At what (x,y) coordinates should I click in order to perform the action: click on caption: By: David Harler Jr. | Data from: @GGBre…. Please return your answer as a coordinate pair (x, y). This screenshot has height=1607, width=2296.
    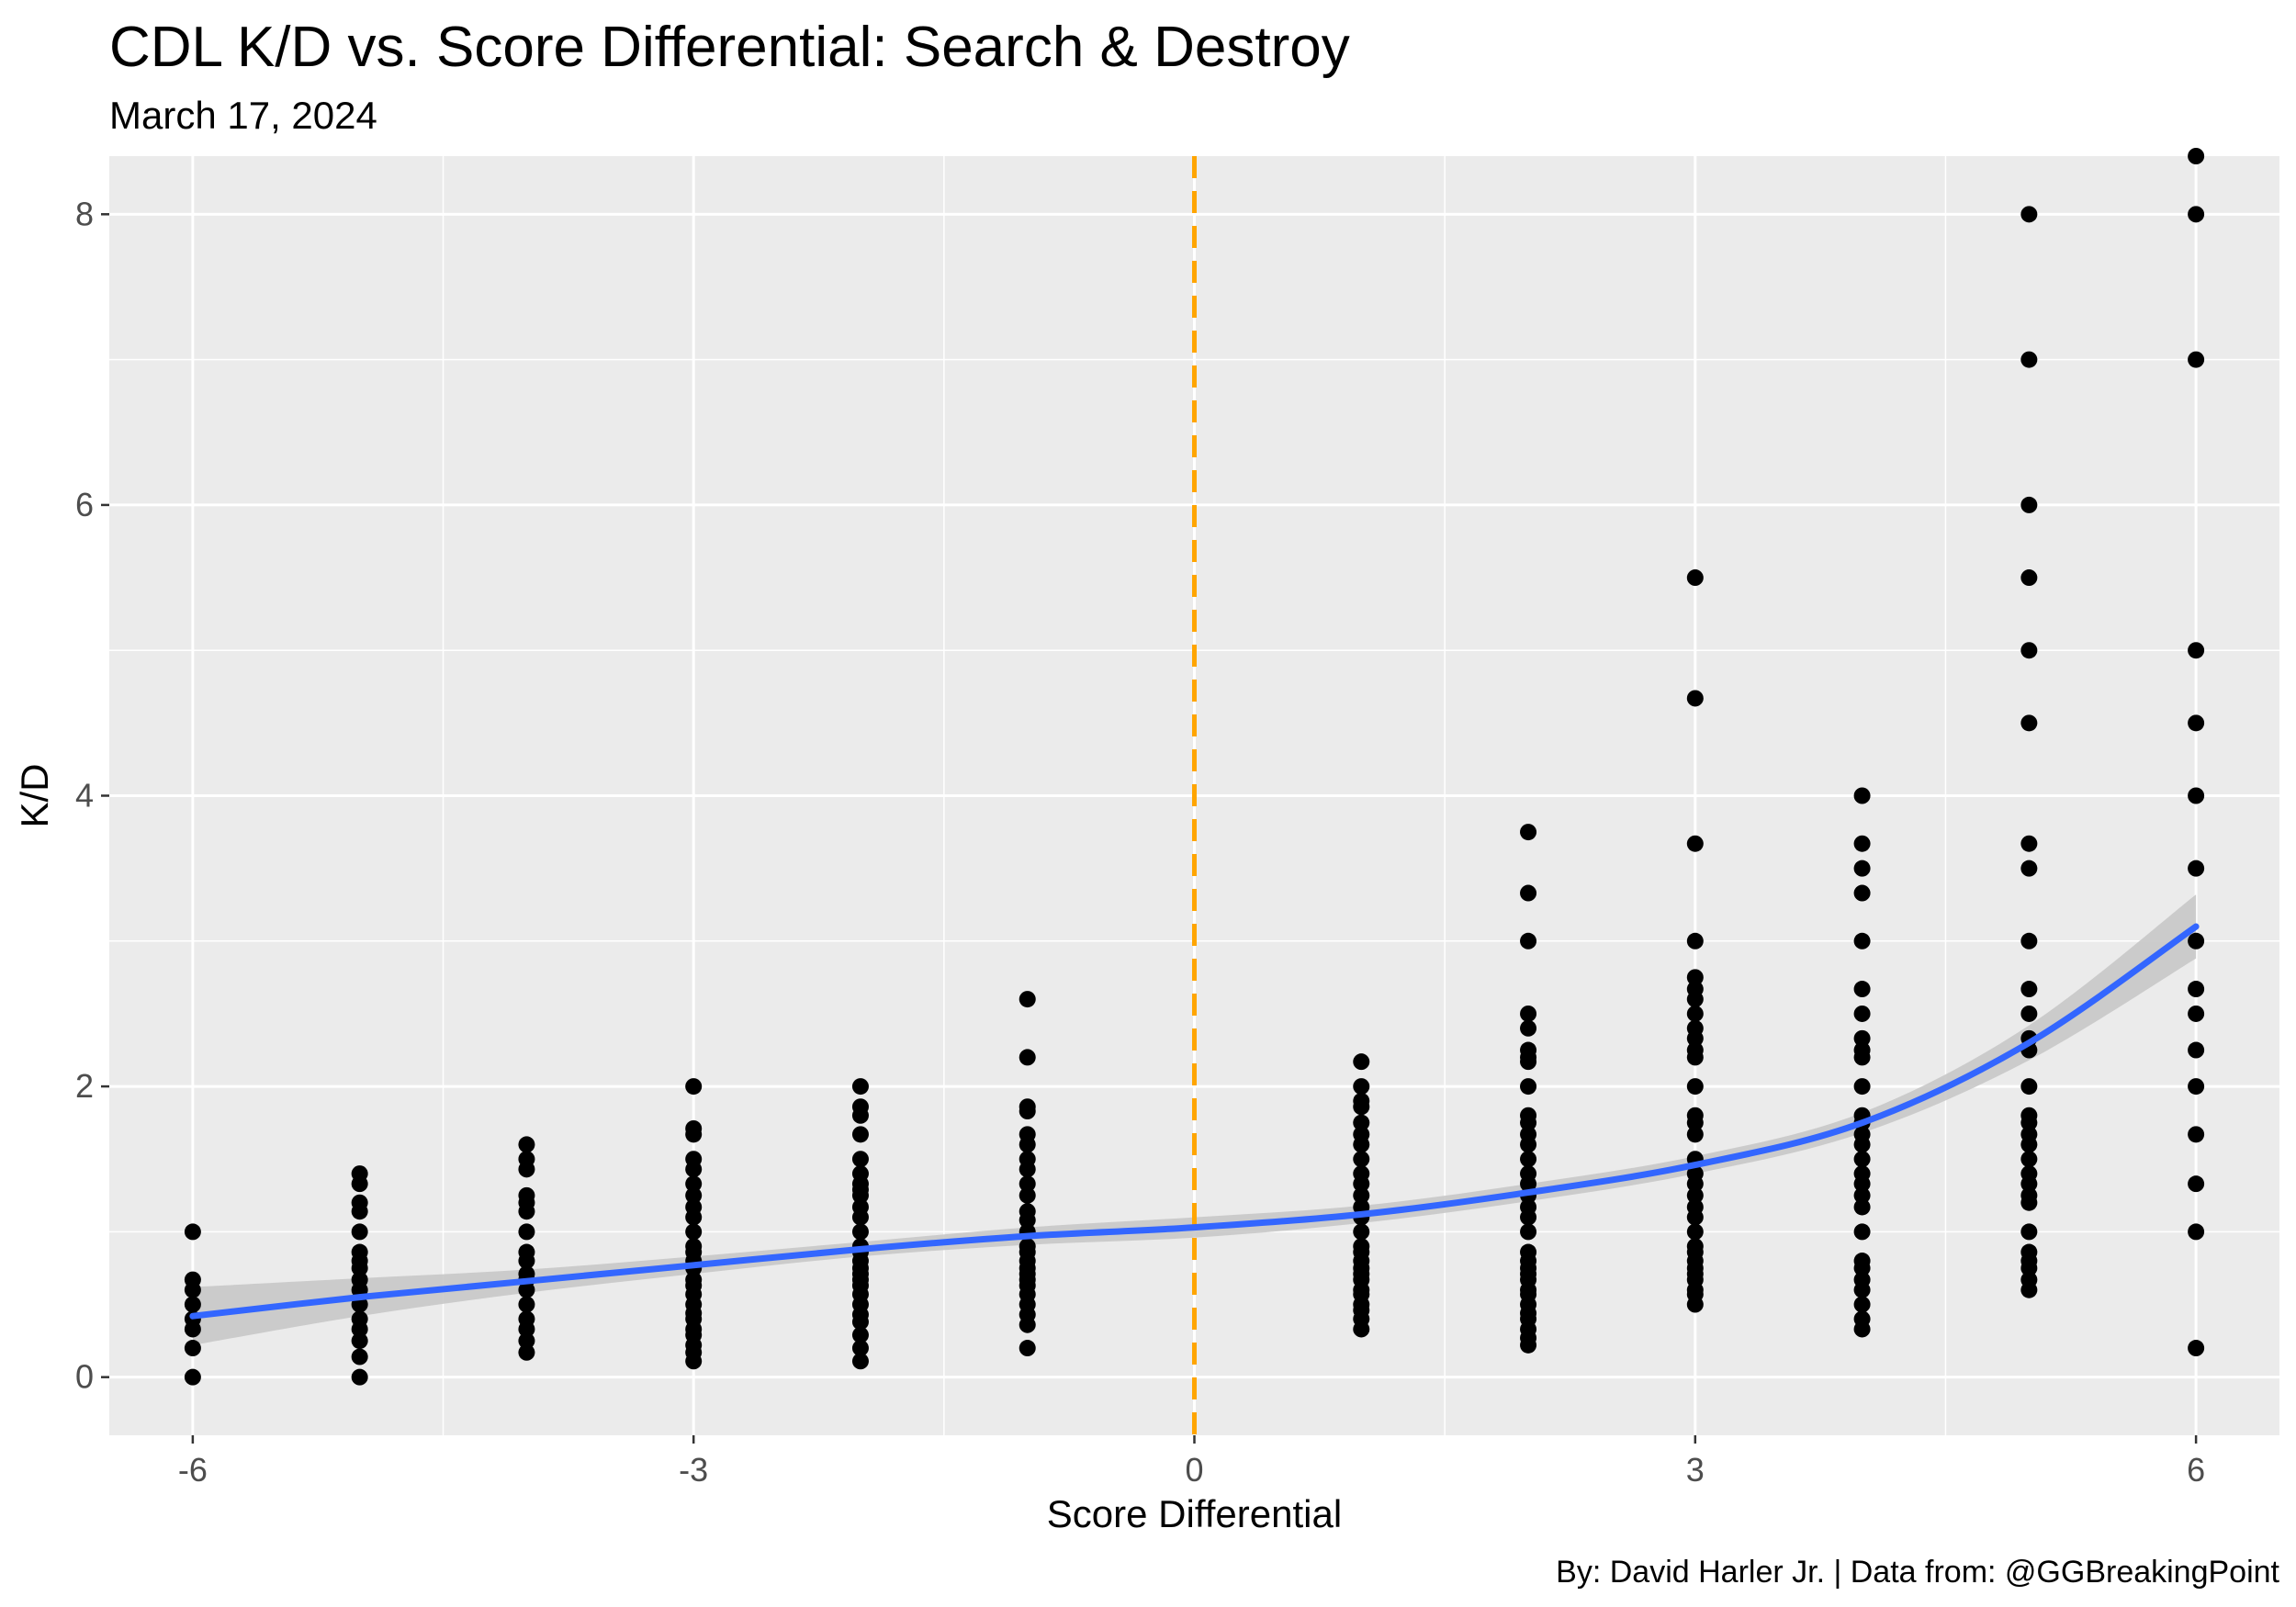
    Looking at the image, I should click on (1918, 1572).